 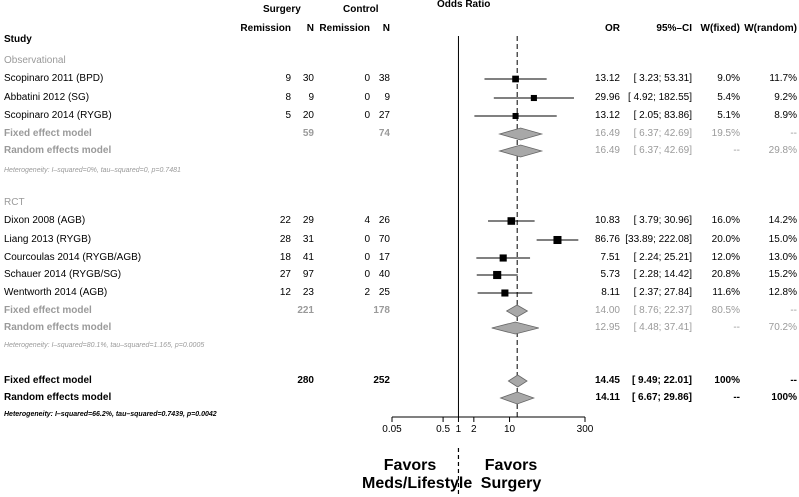 I want to click on or-value: 14.11, so click(x=607, y=397).